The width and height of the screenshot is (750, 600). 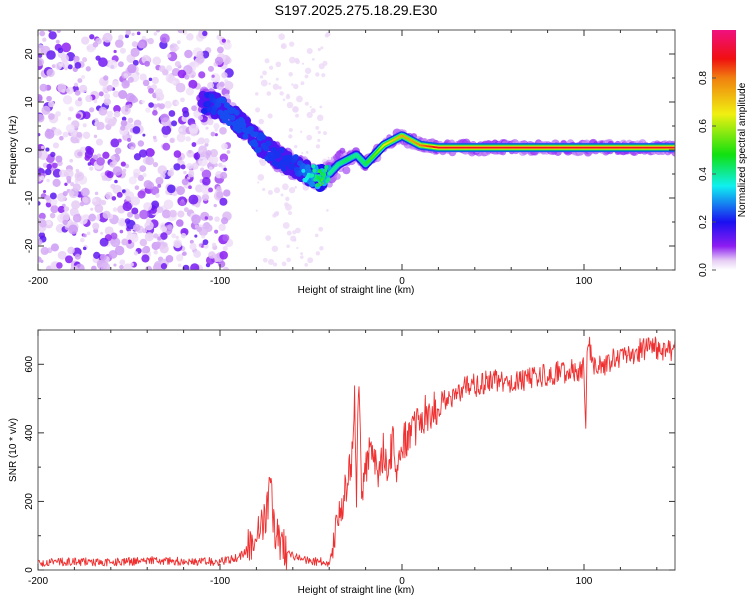 What do you see at coordinates (29, 570) in the screenshot?
I see `snr-ytick-label: 0` at bounding box center [29, 570].